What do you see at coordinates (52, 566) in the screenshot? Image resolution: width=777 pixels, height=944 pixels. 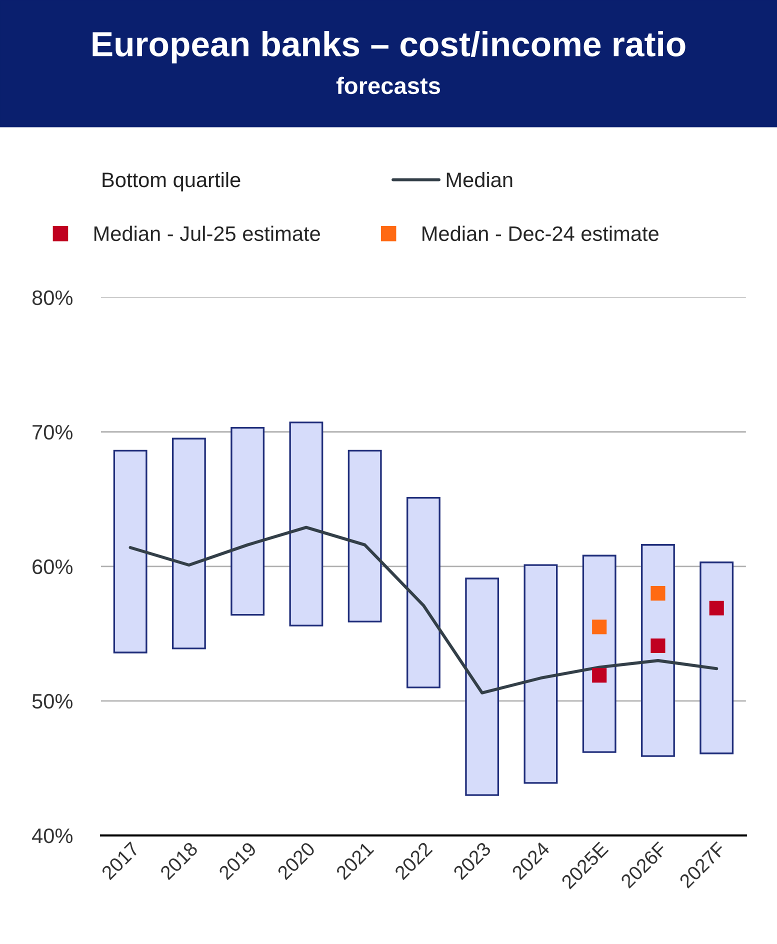 I see `y-tick-label: 60%` at bounding box center [52, 566].